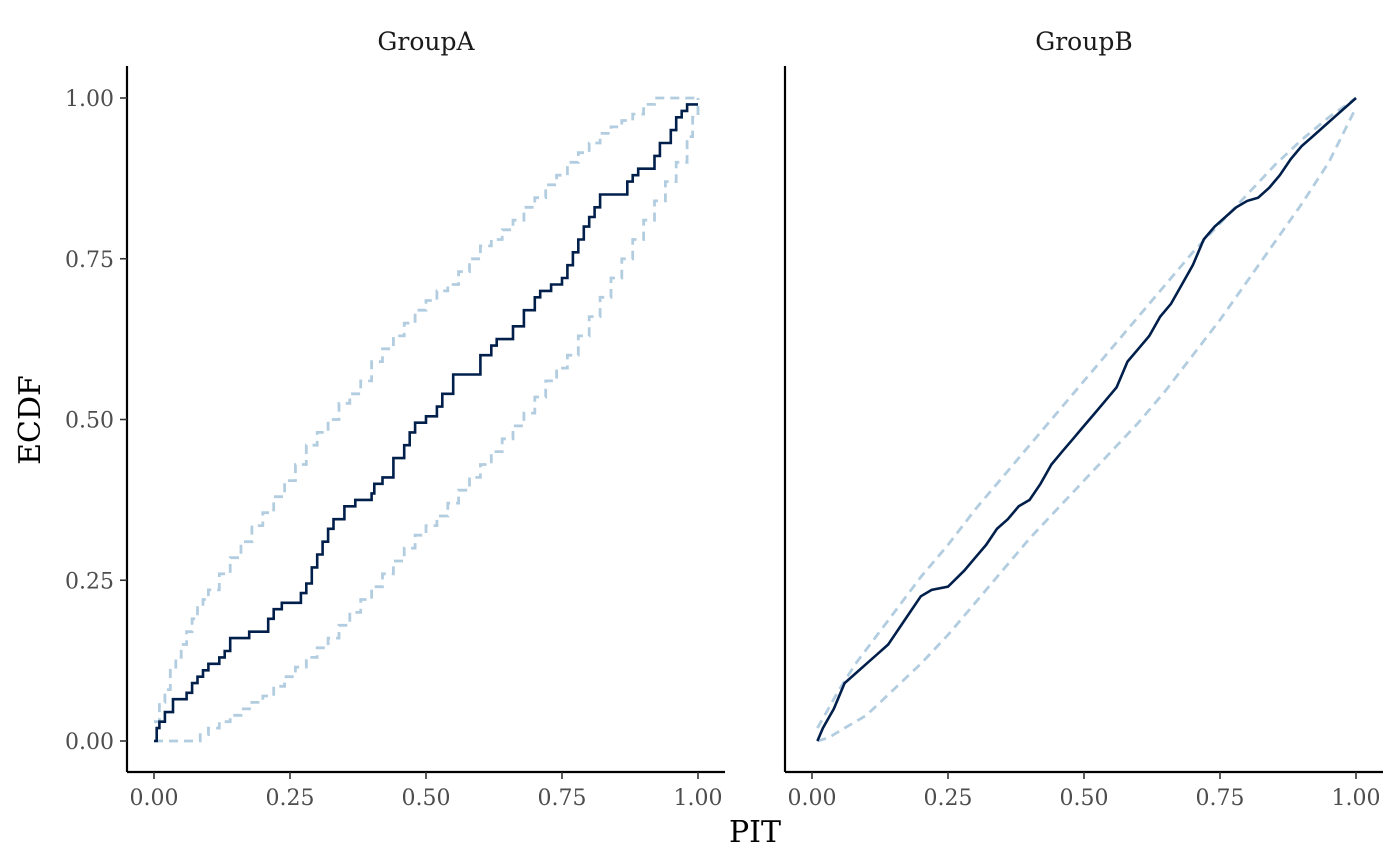 This screenshot has height=866, width=1400. Describe the element at coordinates (1083, 41) in the screenshot. I see `panel-title: GroupB` at that location.